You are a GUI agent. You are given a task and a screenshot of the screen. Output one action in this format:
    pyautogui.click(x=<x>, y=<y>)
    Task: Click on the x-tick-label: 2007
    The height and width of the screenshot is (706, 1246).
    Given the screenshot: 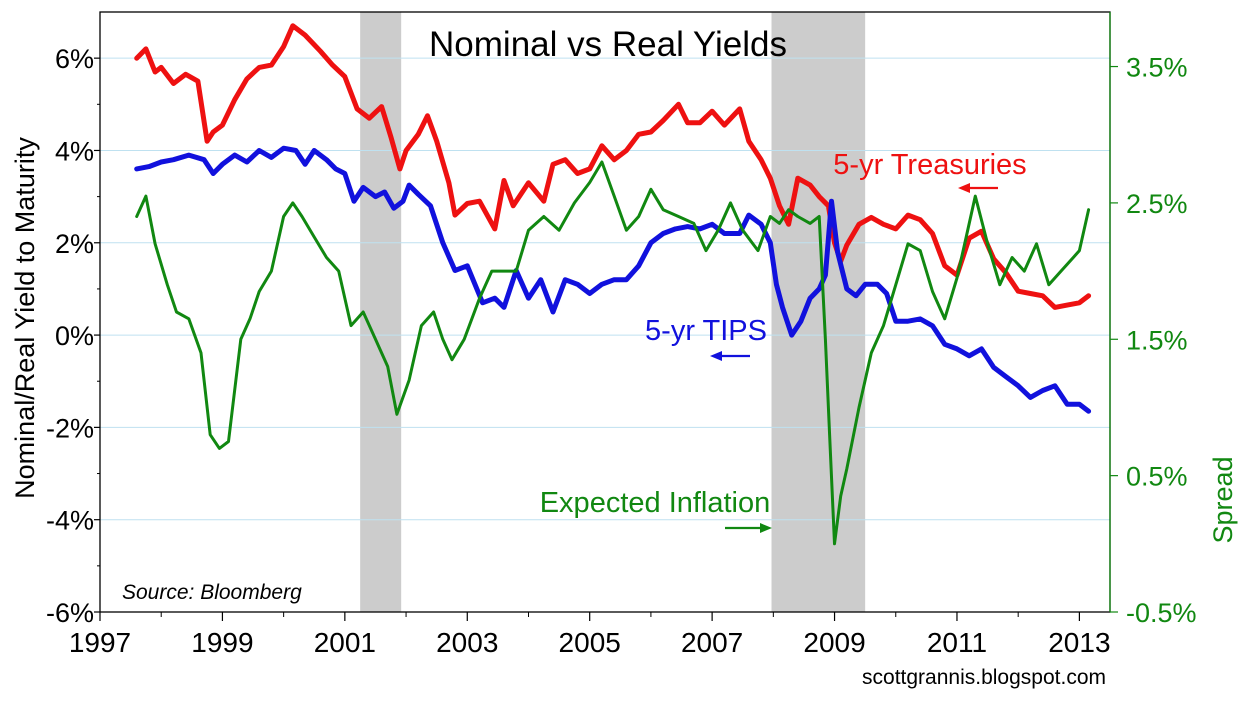 What is the action you would take?
    pyautogui.click(x=712, y=642)
    